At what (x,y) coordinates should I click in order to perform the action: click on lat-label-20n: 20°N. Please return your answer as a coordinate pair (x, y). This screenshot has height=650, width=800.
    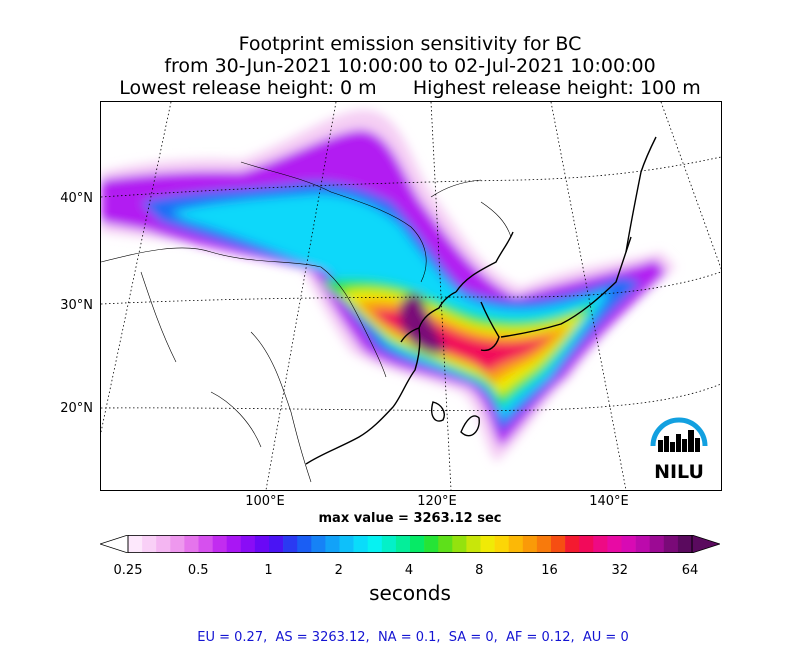
    Looking at the image, I should click on (76, 408).